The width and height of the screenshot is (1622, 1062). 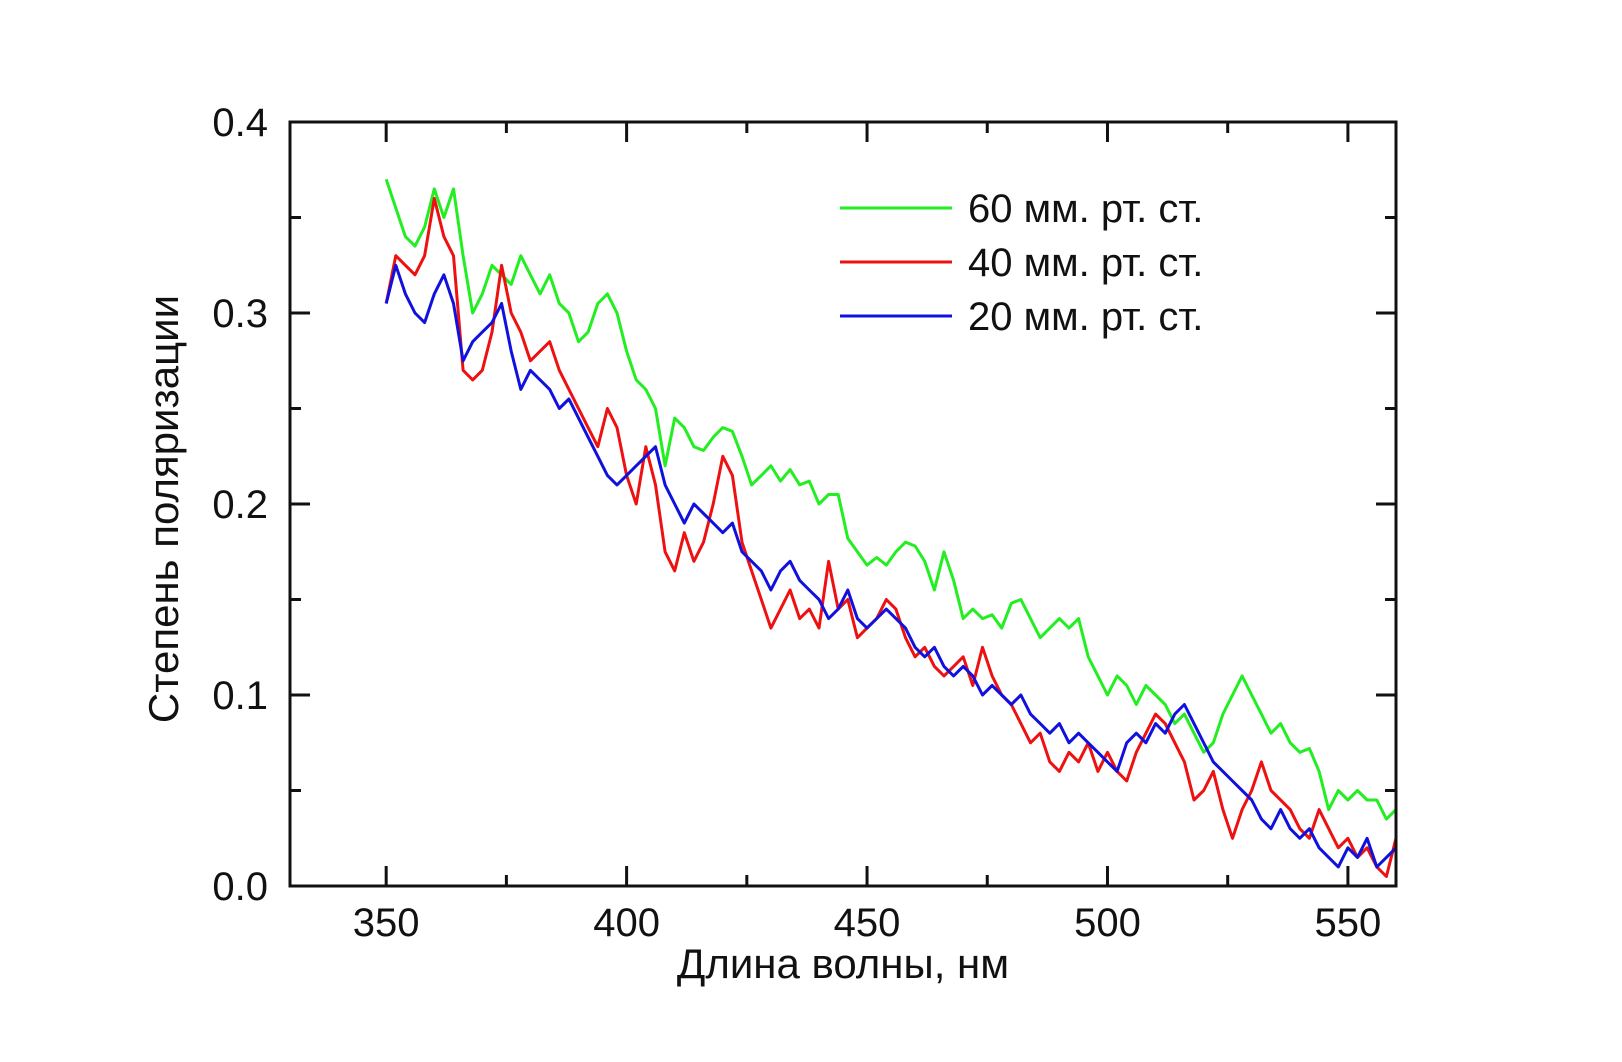 I want to click on y-tick-label: 0.1, so click(x=240, y=696).